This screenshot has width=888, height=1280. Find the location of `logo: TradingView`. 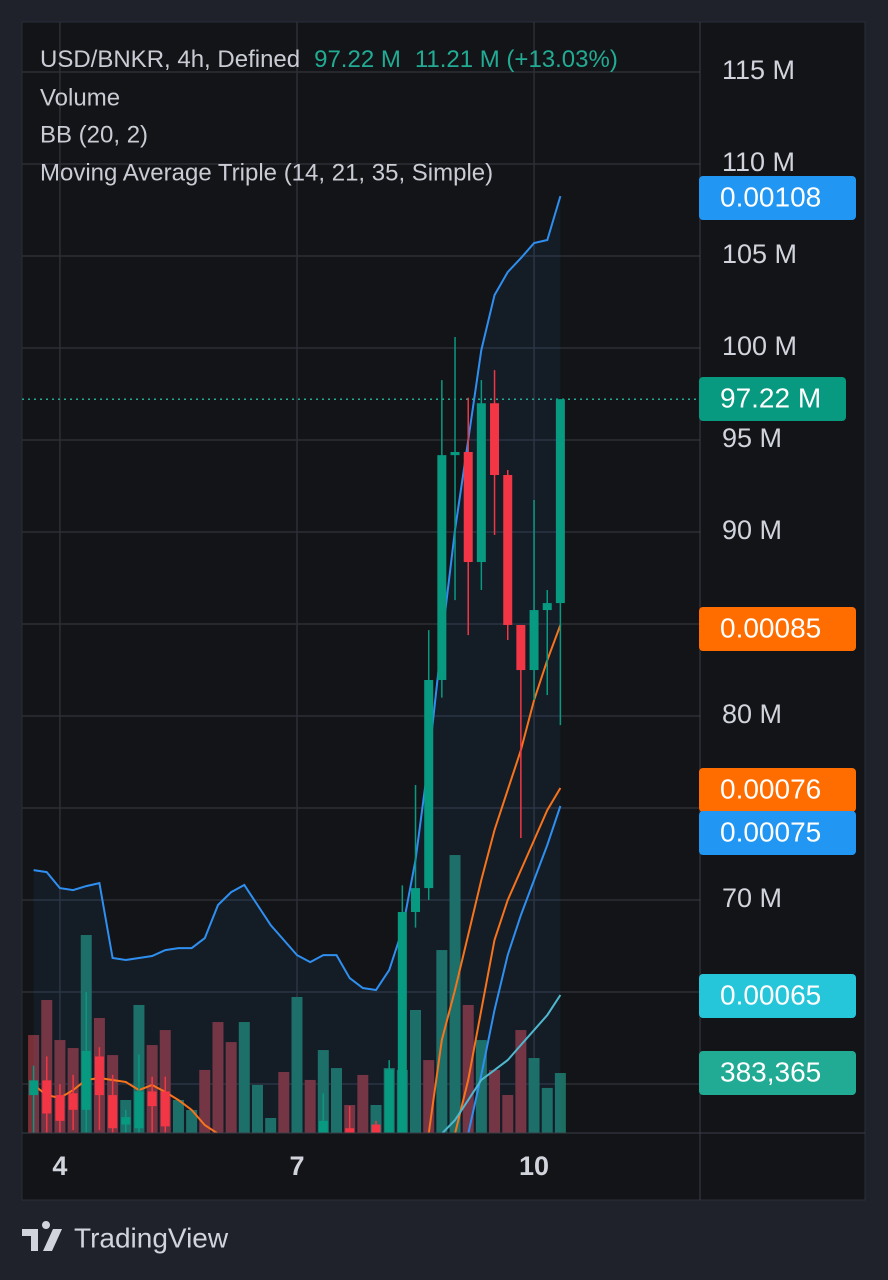

logo: TradingView is located at coordinates (125, 1237).